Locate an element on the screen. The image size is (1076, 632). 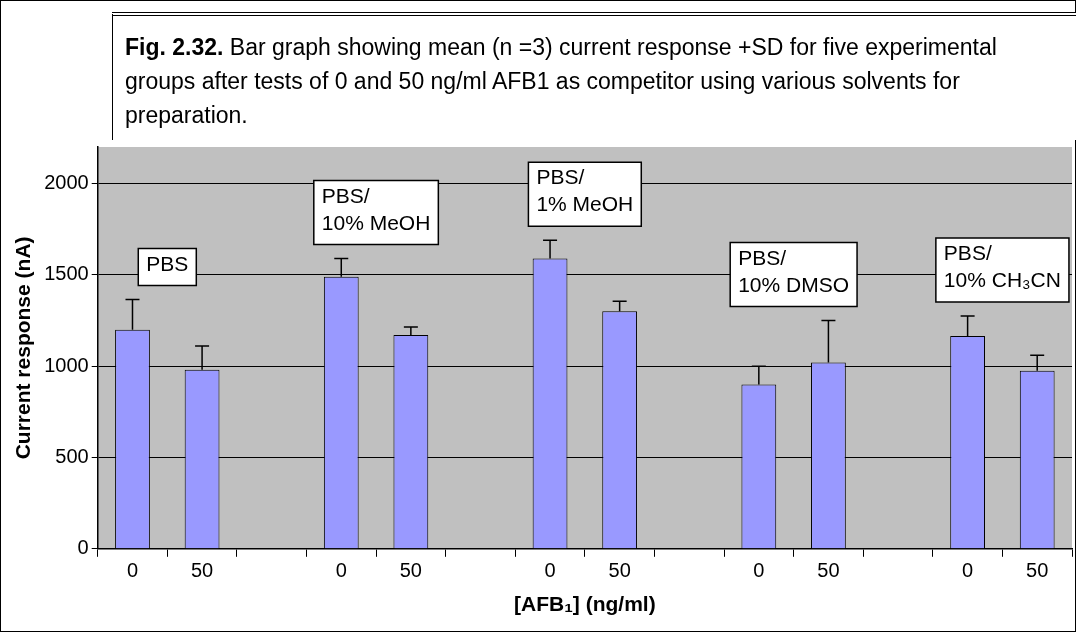
y-axis-title: Current response (nA) is located at coordinates (23, 348).